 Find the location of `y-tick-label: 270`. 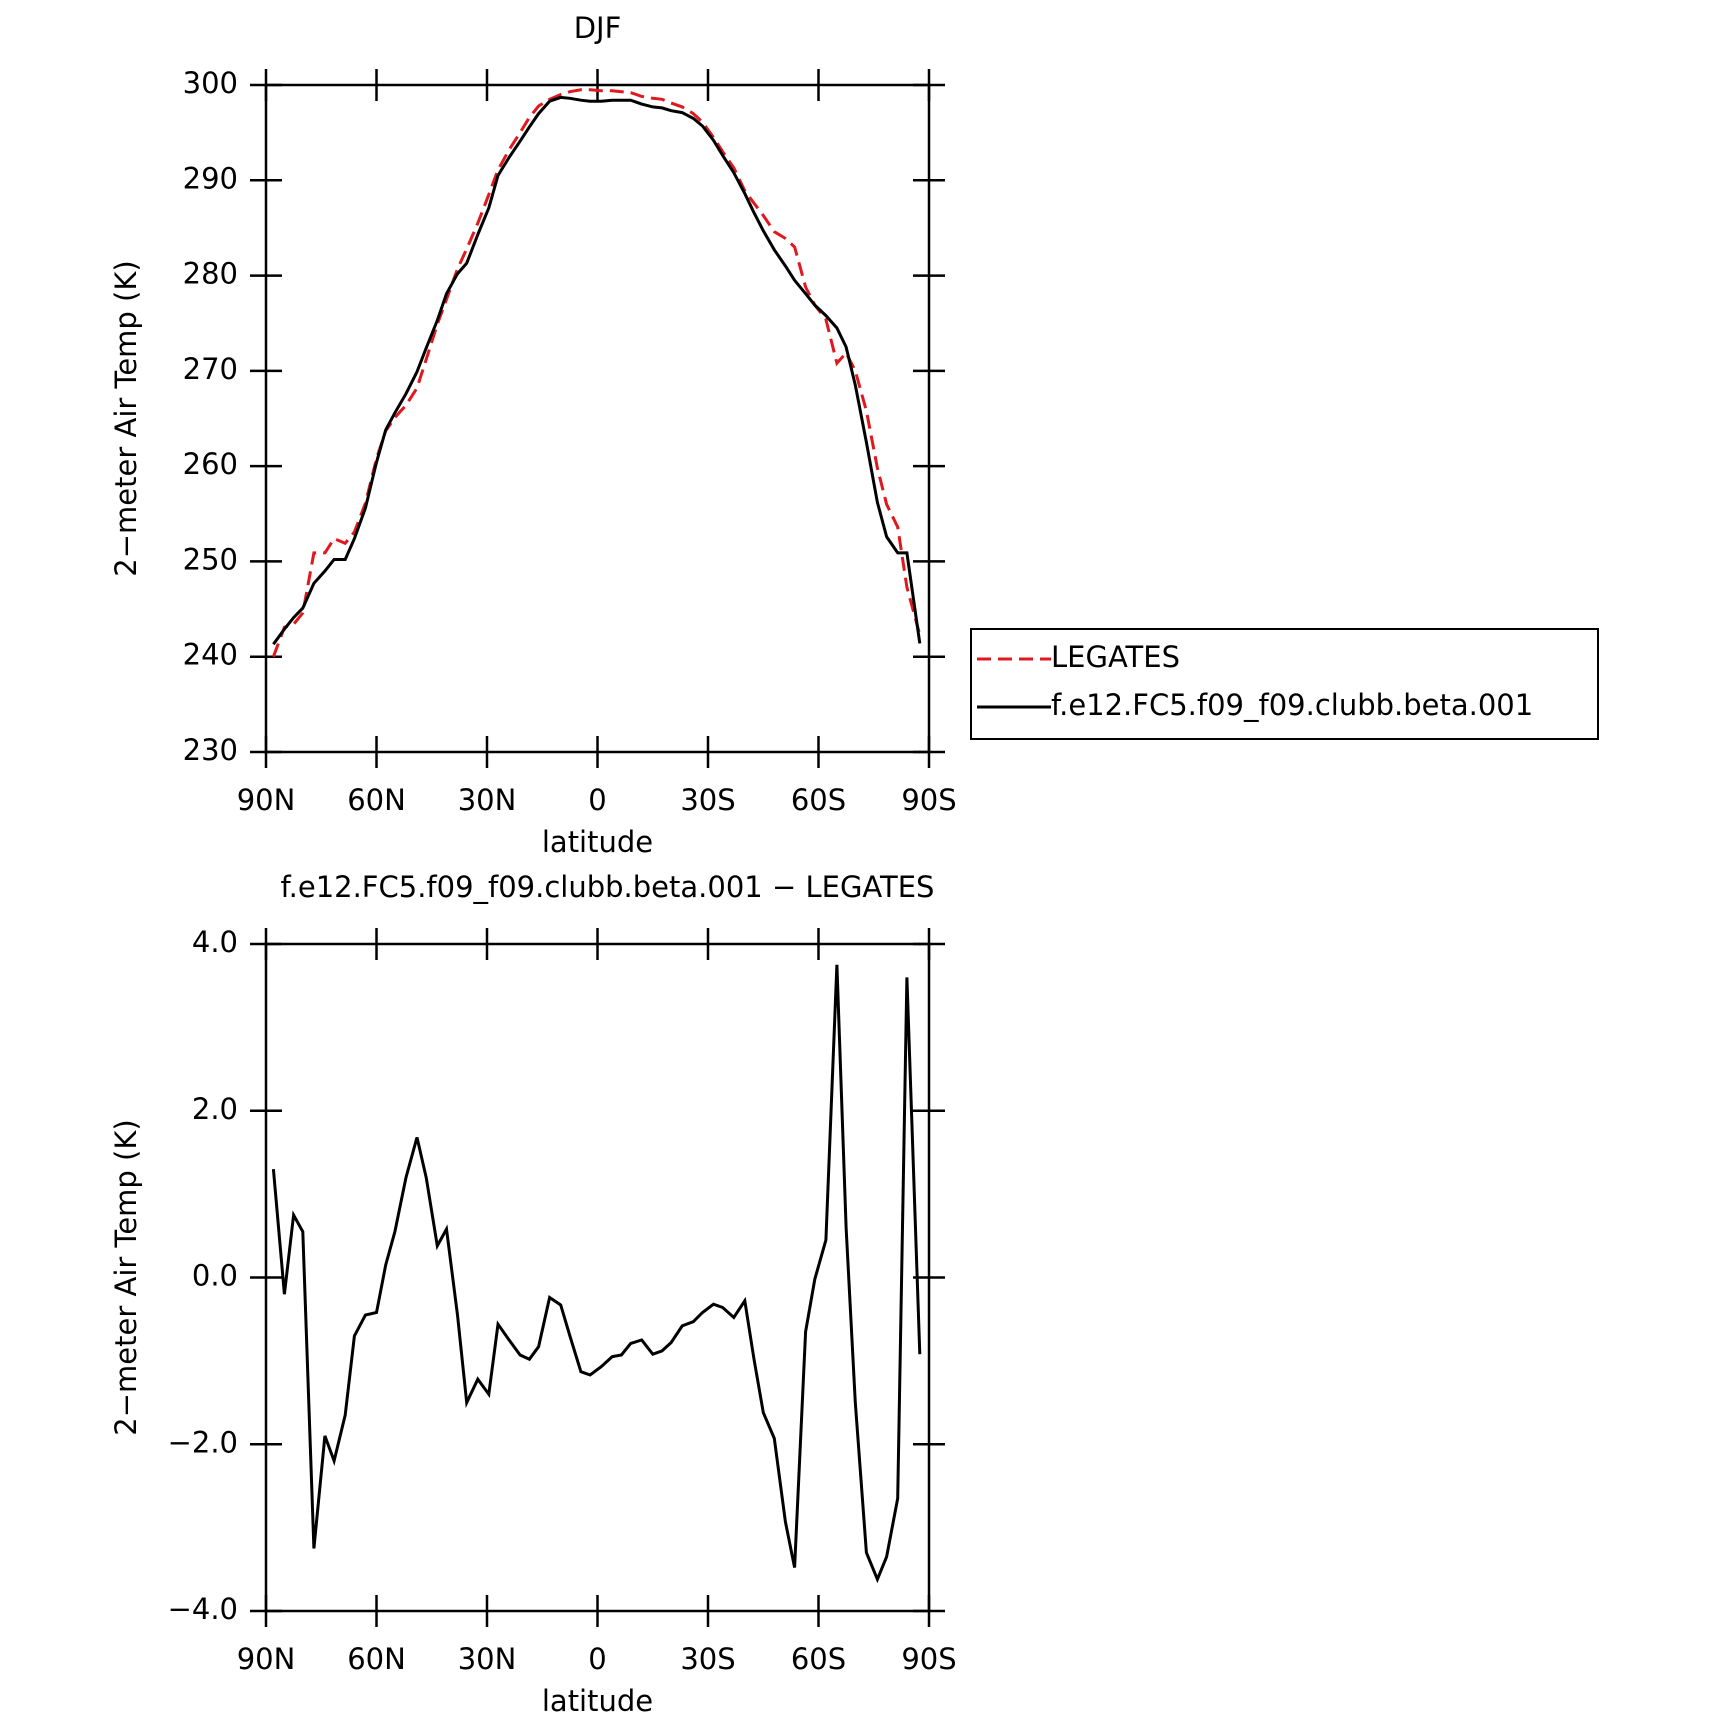

y-tick-label: 270 is located at coordinates (210, 369).